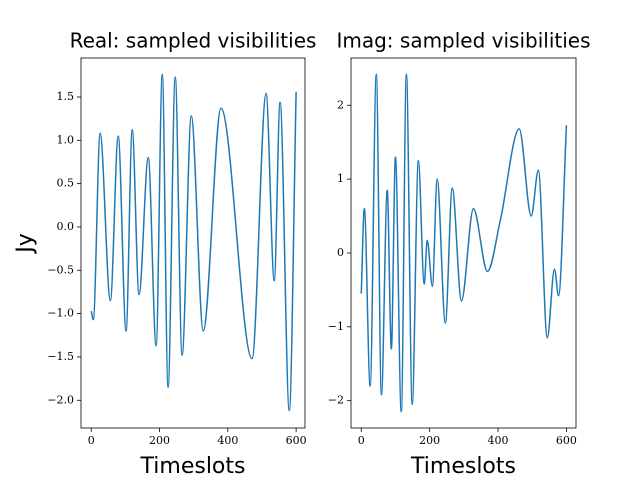 This screenshot has width=640, height=480. I want to click on y-tick-label: −1.0, so click(60, 313).